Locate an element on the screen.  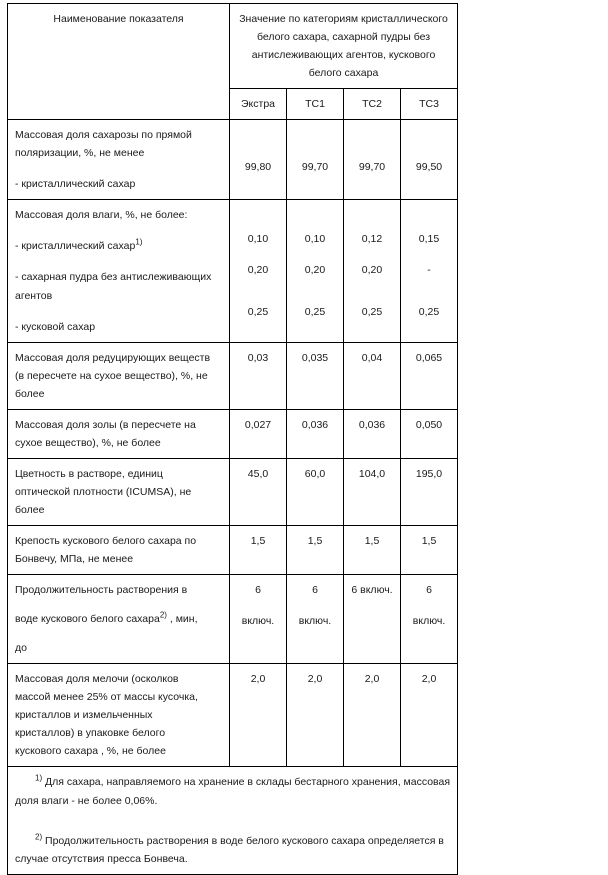
cell-strength-tc3: 1,5 is located at coordinates (429, 550).